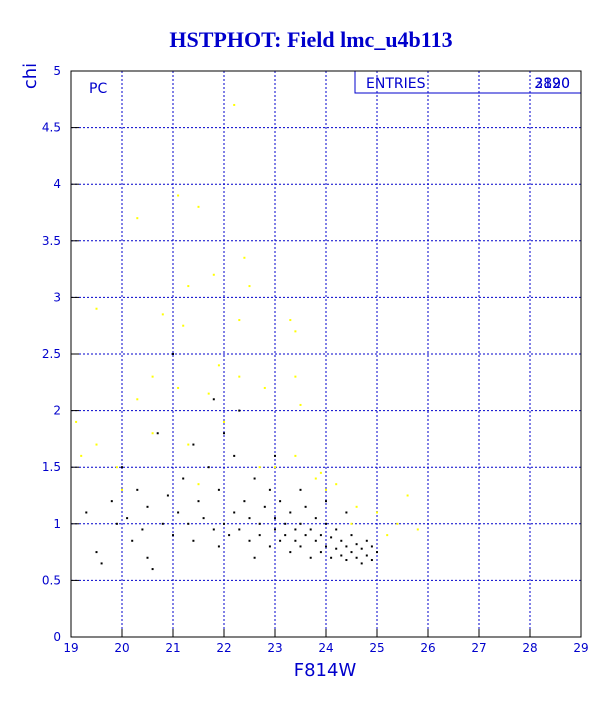 The height and width of the screenshot is (713, 612). Describe the element at coordinates (223, 648) in the screenshot. I see `x-tick-label: 22` at that location.